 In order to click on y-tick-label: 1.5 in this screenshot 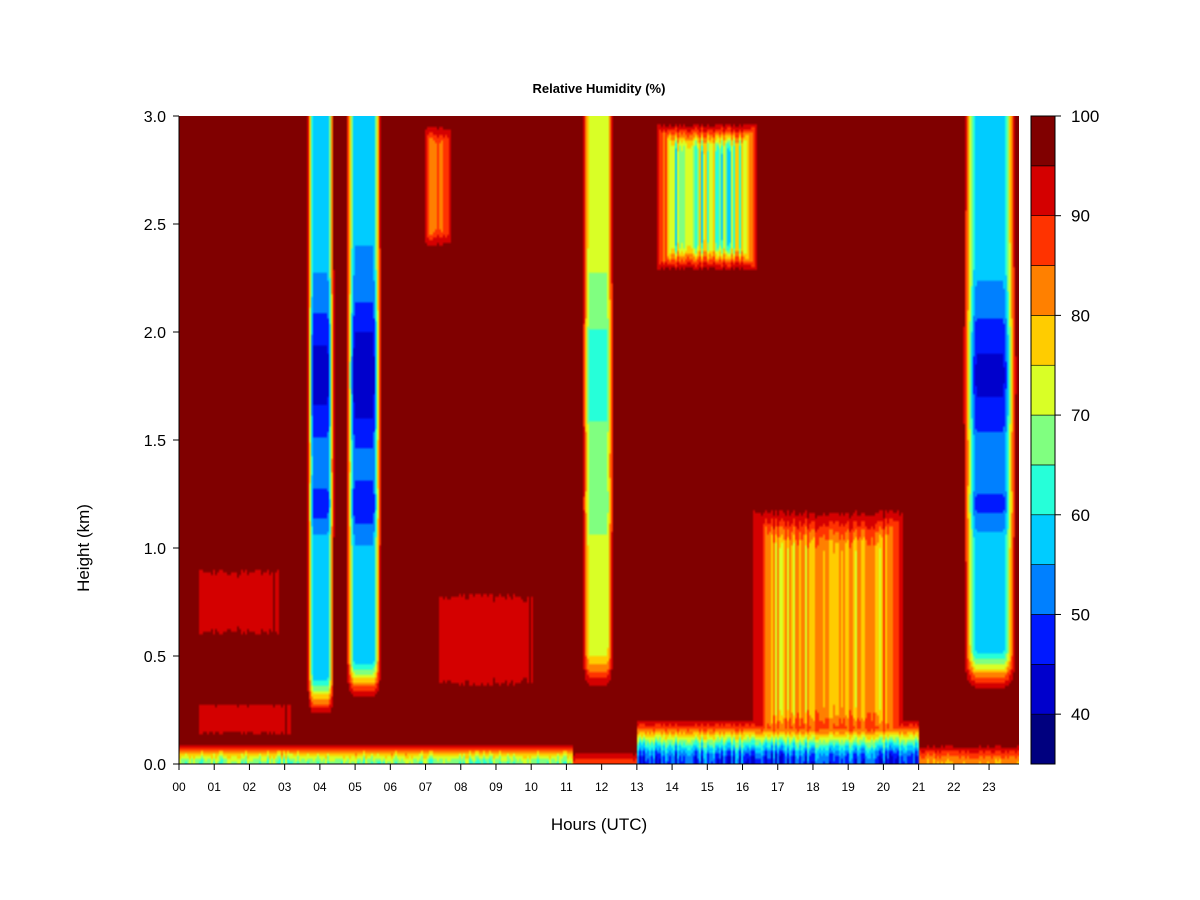, I will do `click(155, 441)`.